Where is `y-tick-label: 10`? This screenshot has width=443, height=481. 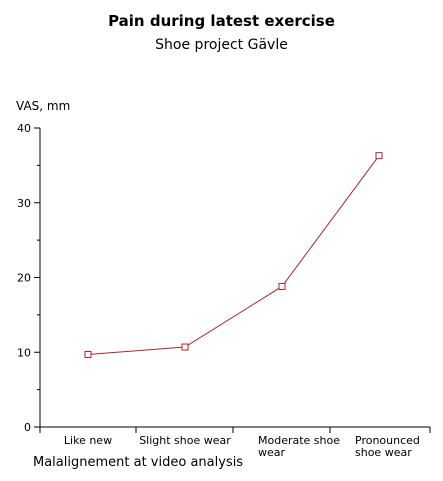
y-tick-label: 10 is located at coordinates (24, 352).